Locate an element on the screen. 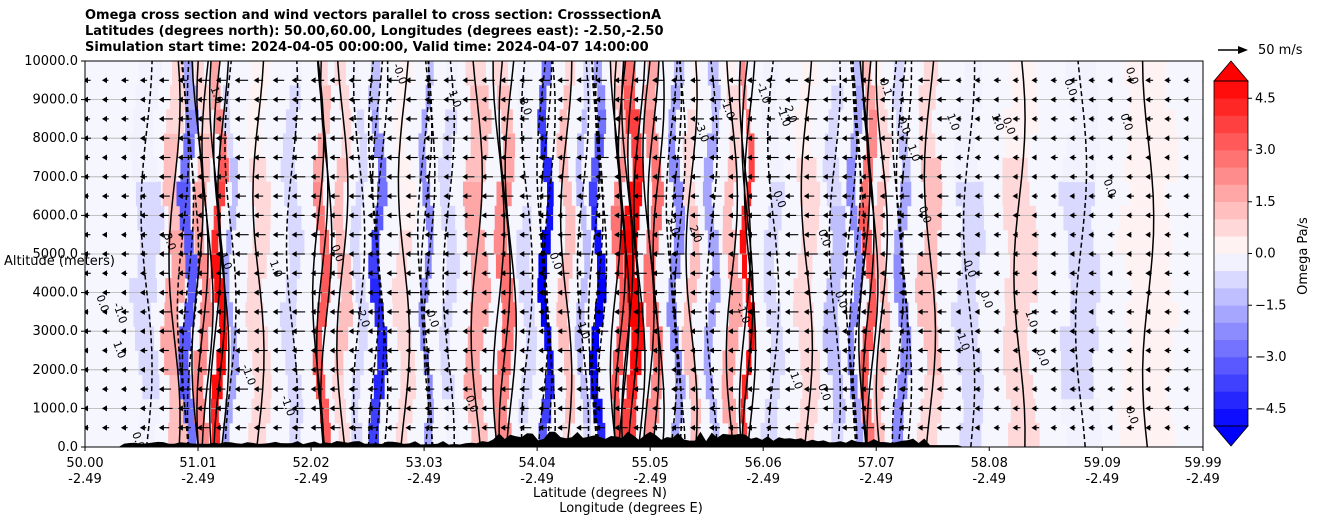  y-tick-label: 8000.0 is located at coordinates (56, 138).